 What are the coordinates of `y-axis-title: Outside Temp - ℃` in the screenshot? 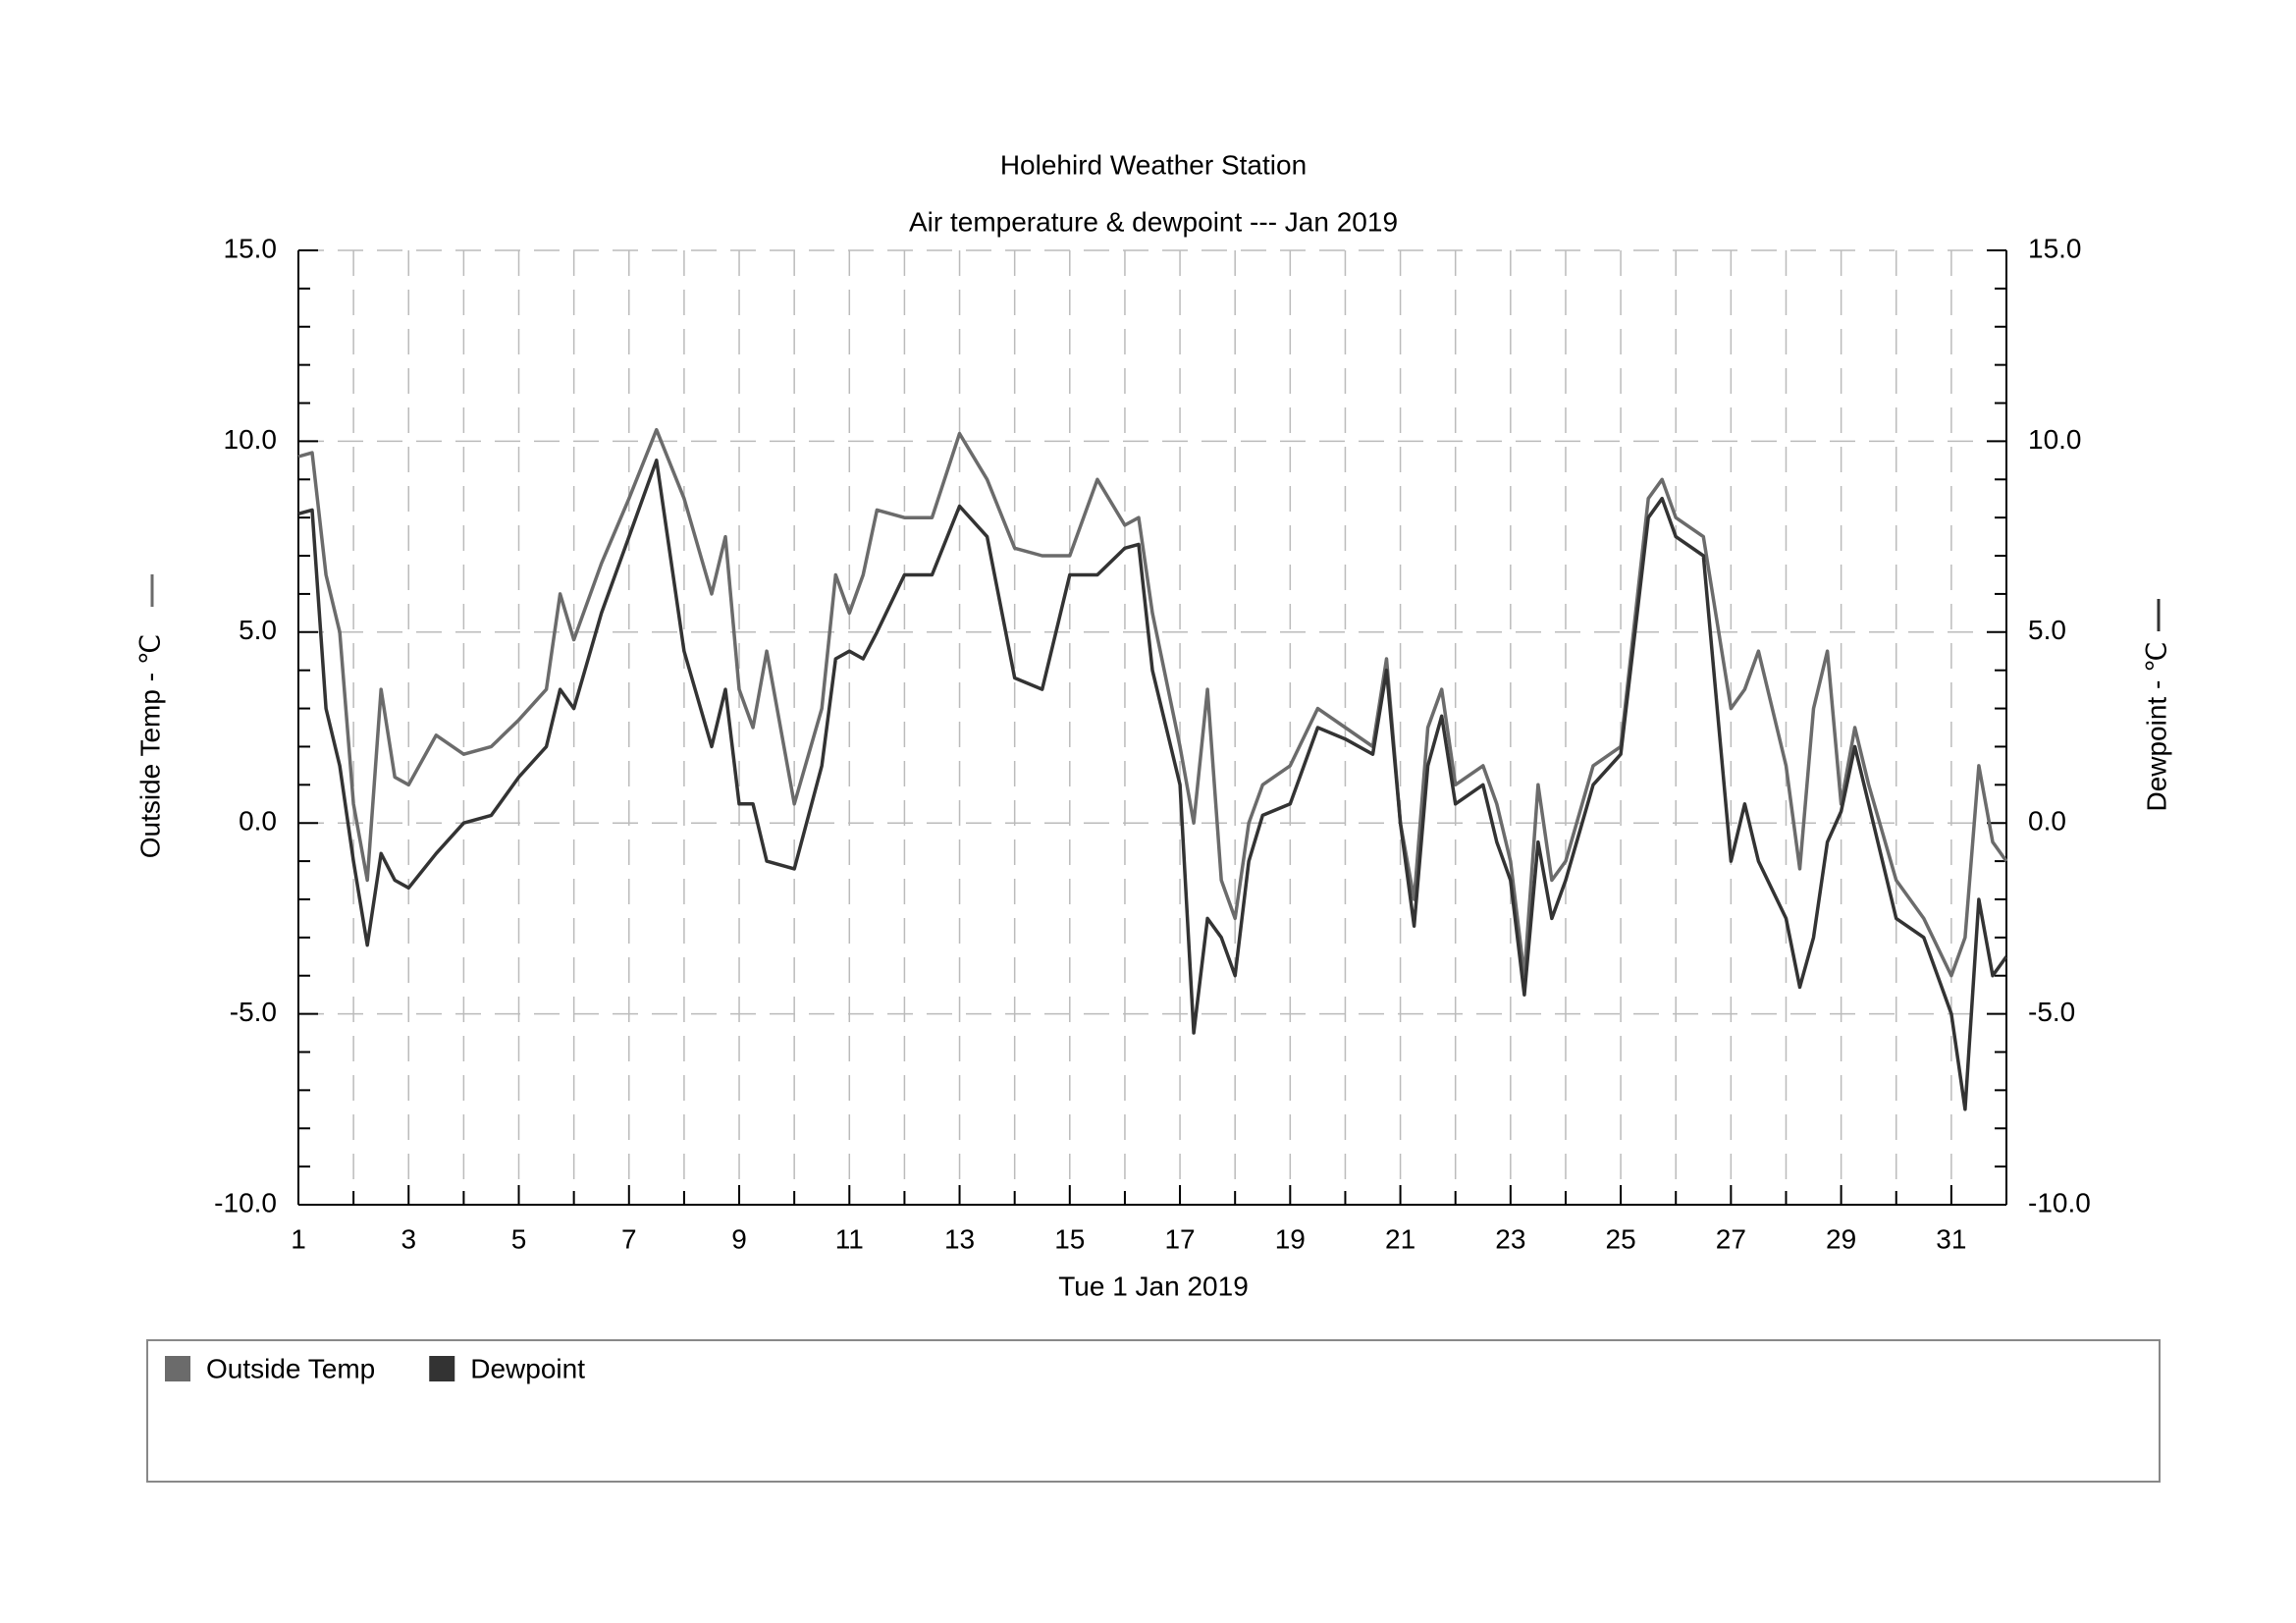 It's located at (150, 746).